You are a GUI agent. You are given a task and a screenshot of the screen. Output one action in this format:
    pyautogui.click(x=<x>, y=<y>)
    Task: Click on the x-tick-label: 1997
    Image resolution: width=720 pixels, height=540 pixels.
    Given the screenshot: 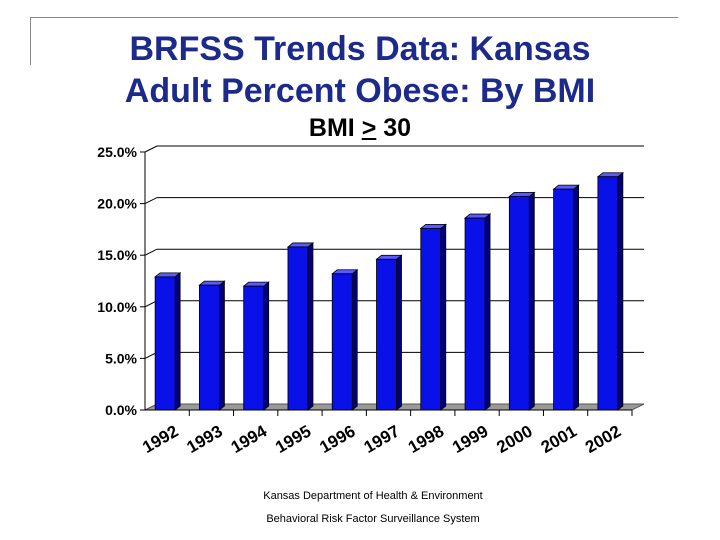 What is the action you would take?
    pyautogui.click(x=382, y=439)
    